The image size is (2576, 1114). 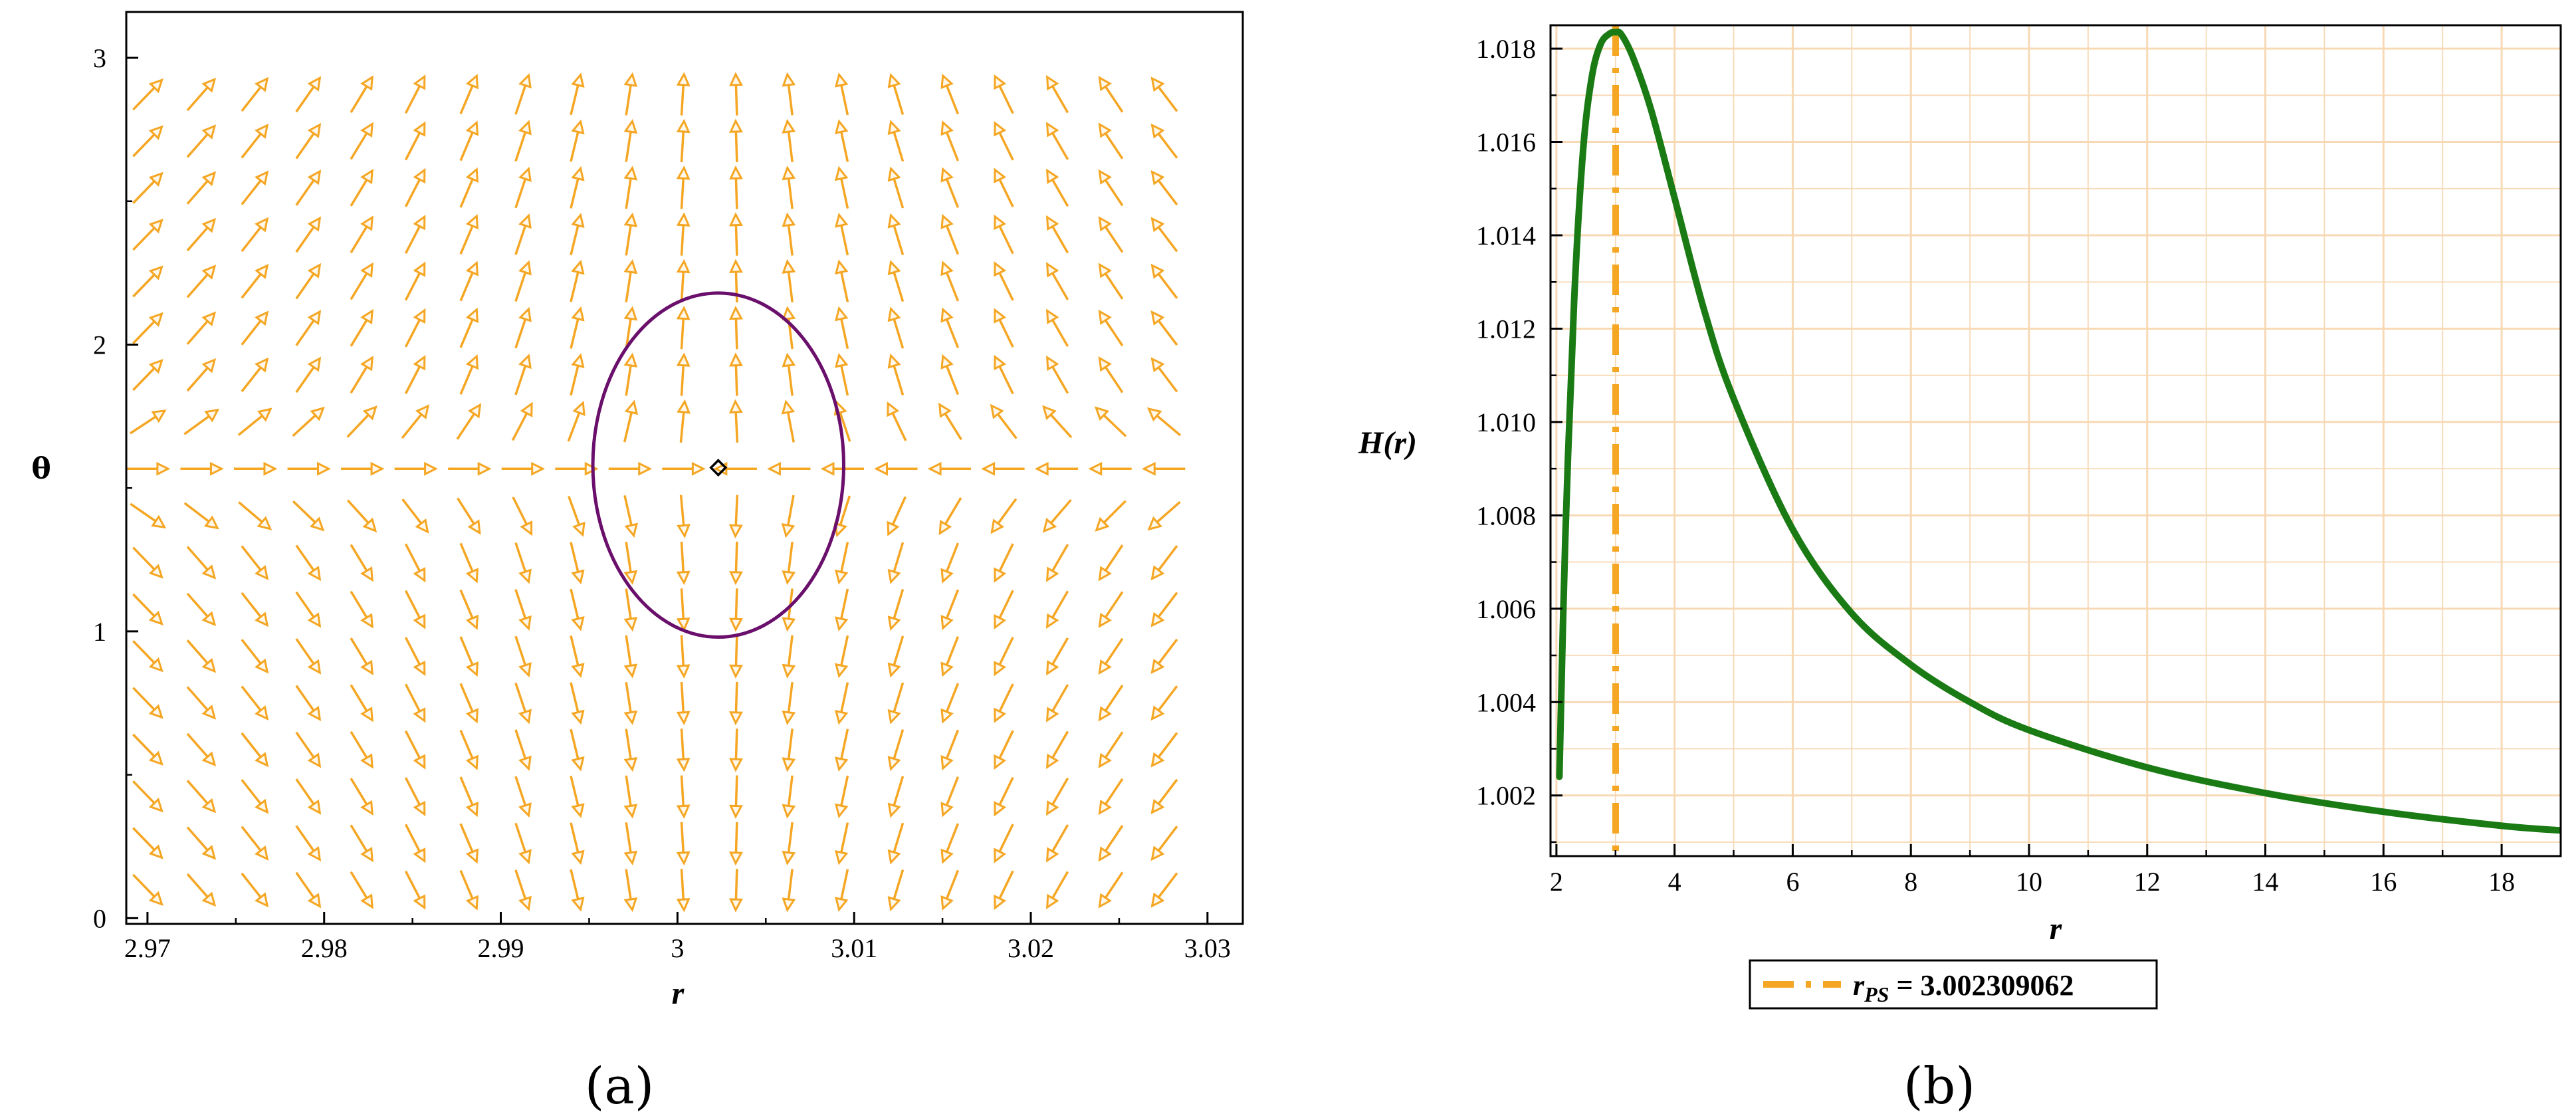 I want to click on y-tick-label-b: 1.018, so click(x=1506, y=49).